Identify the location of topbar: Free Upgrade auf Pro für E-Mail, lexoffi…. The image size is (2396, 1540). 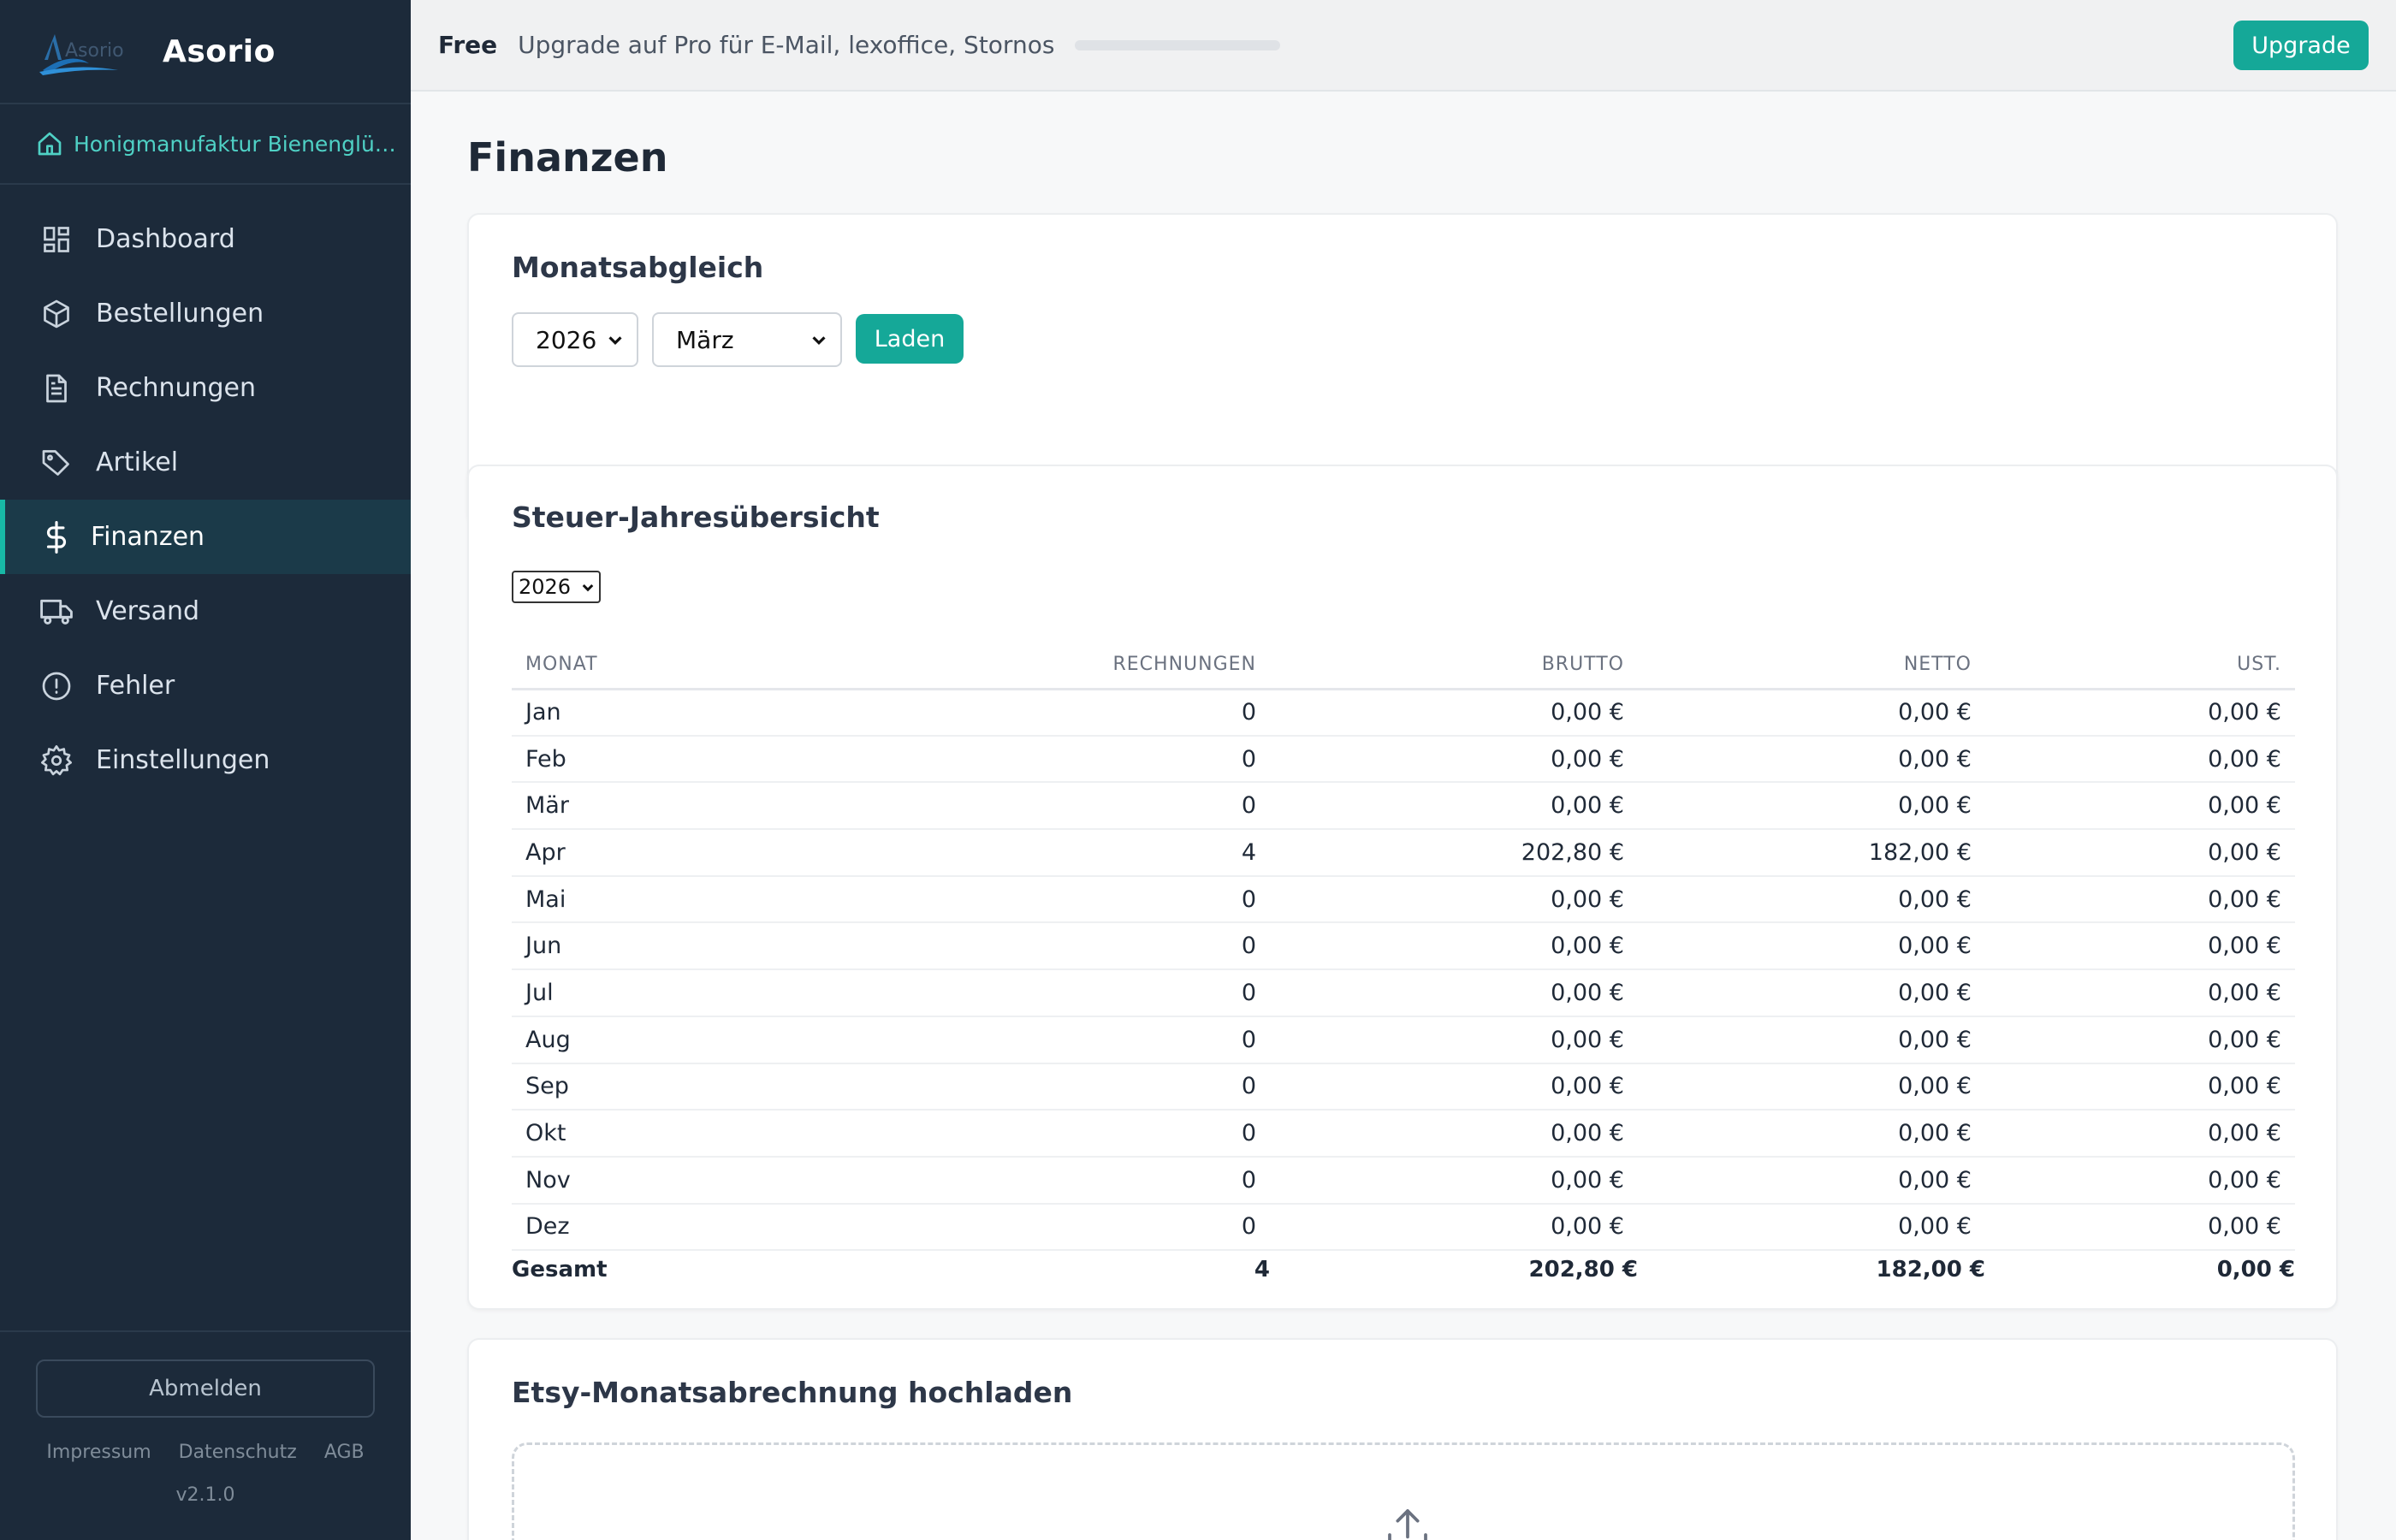
(1403, 46).